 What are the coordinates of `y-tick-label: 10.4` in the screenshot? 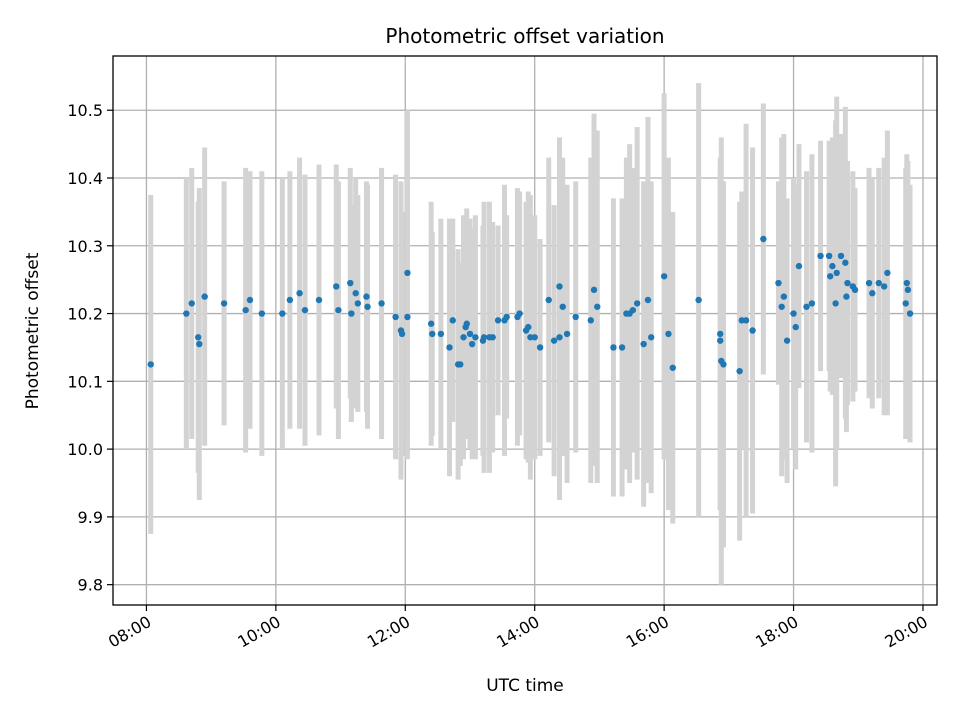 It's located at (85, 178).